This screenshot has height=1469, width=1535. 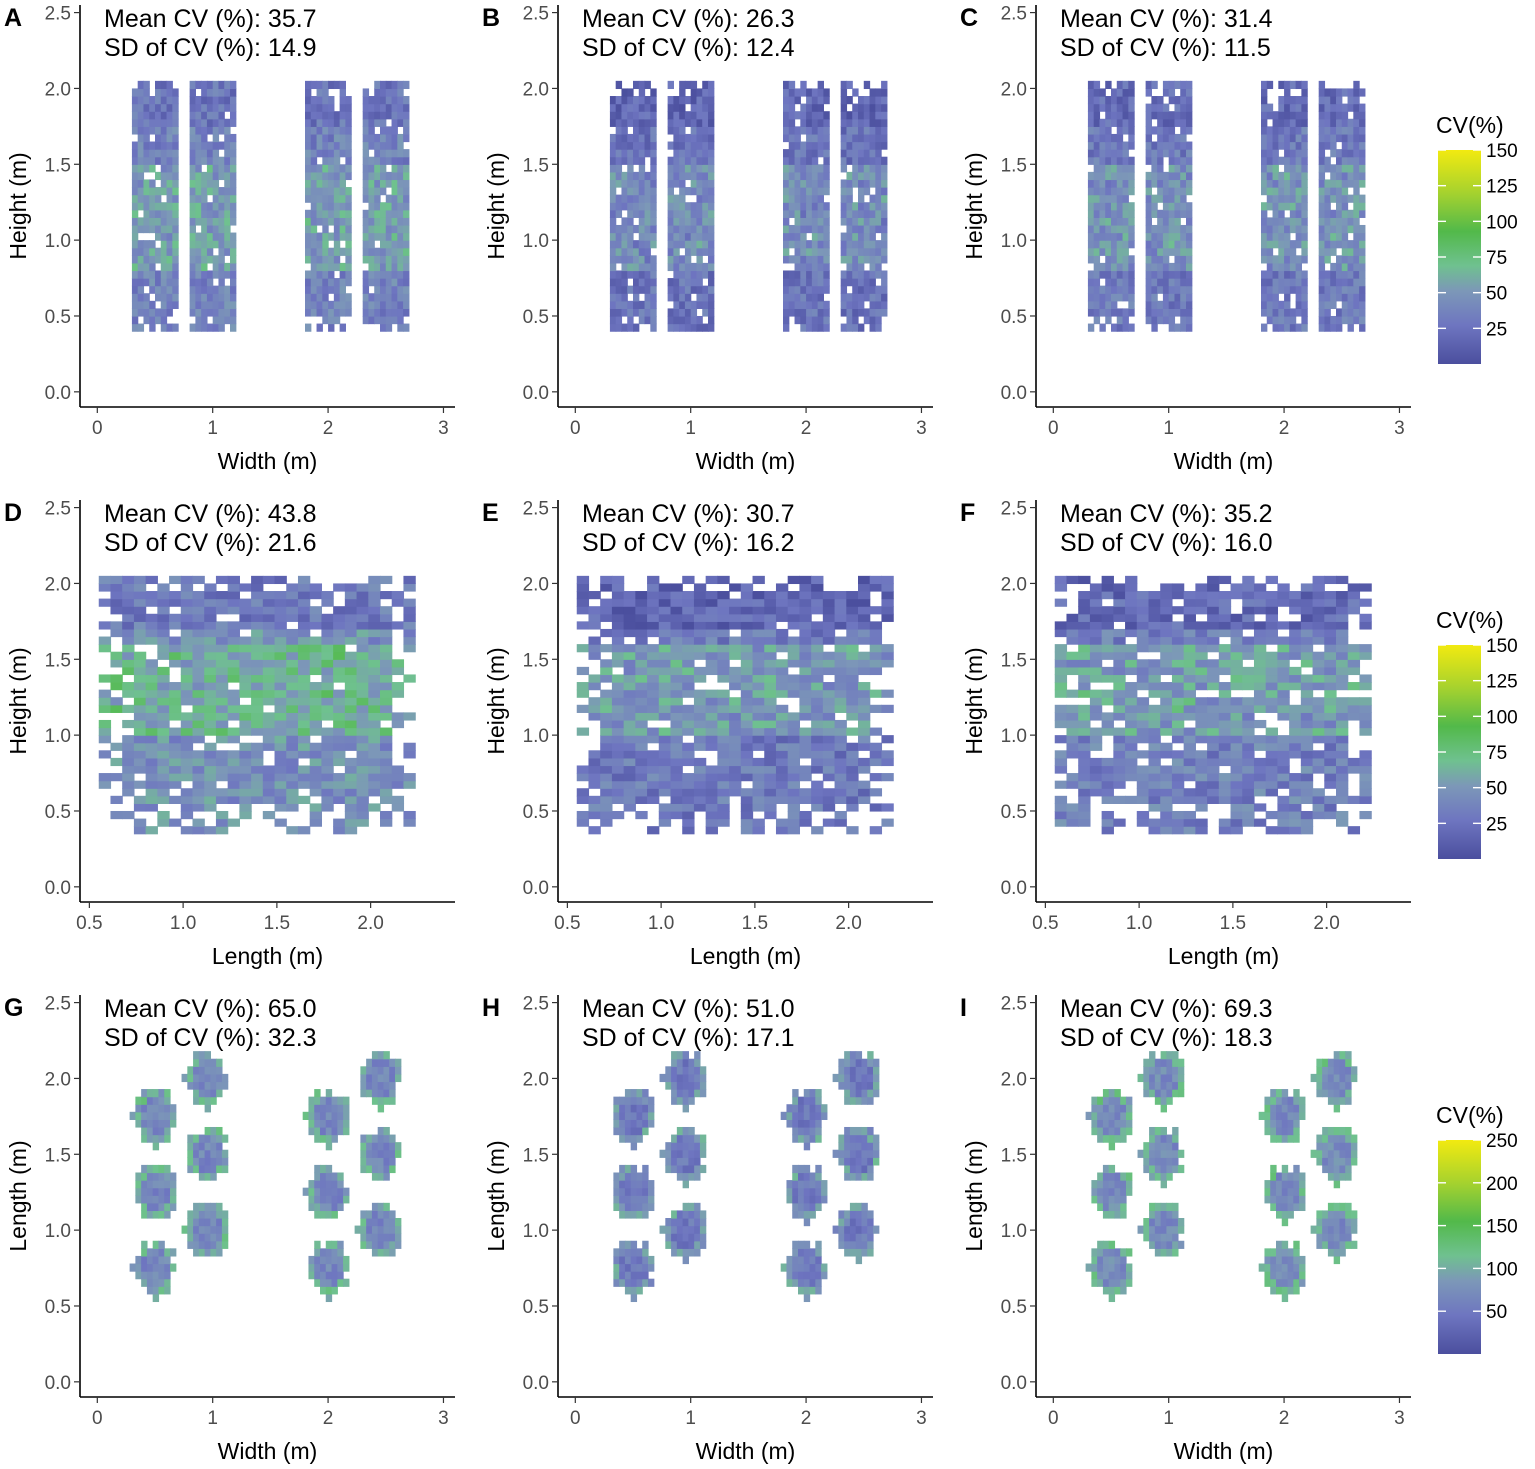 I want to click on x-axis-title: Length (m), so click(x=267, y=956).